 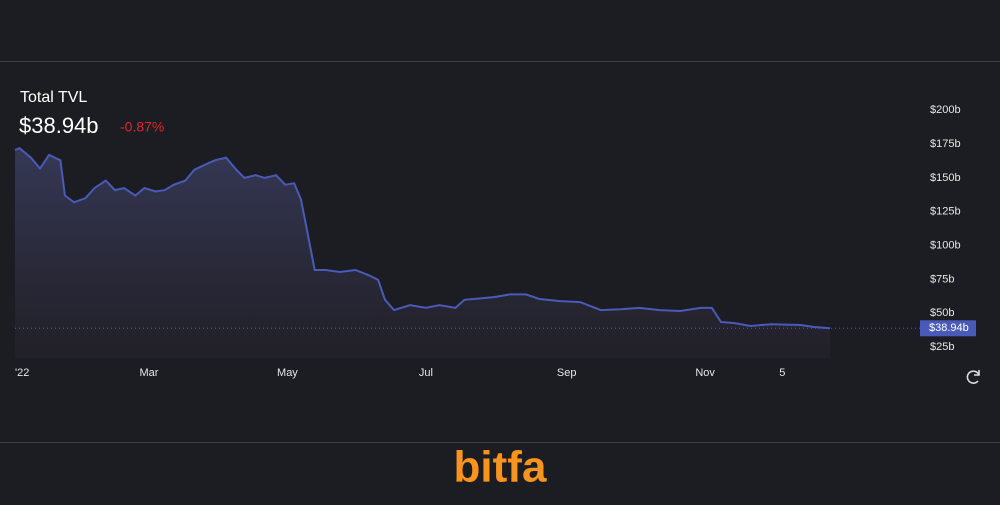 I want to click on x-tick-label: Jul, so click(x=426, y=373).